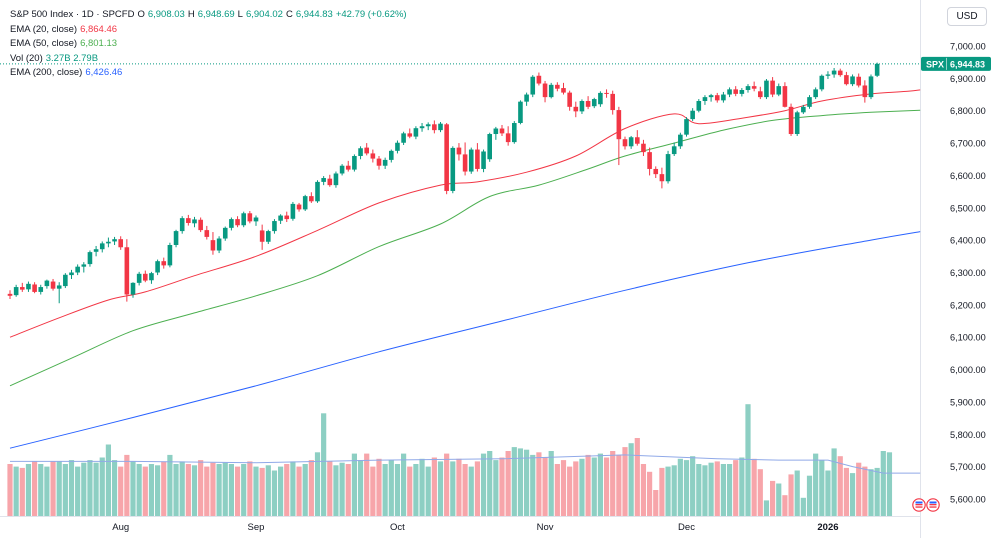 This screenshot has height=543, width=1000. I want to click on indicator-ema50: EMA (50, close) 6,801.13, so click(208, 44).